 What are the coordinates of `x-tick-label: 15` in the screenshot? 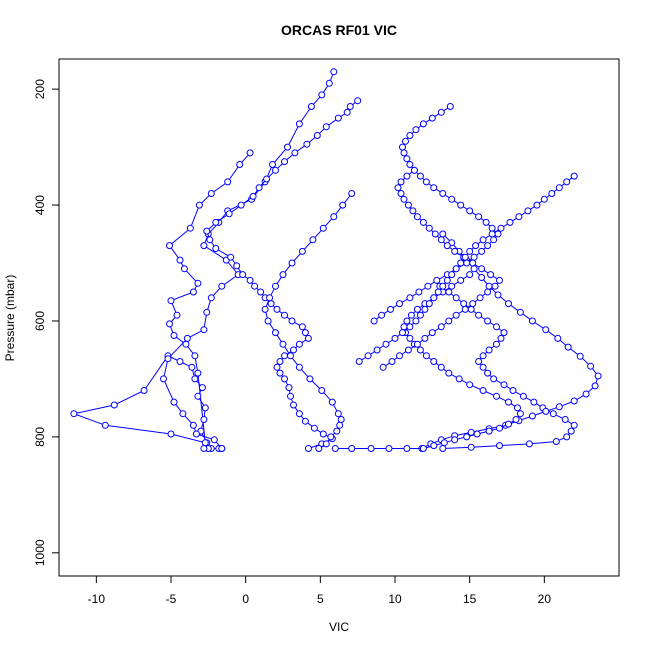 It's located at (470, 599).